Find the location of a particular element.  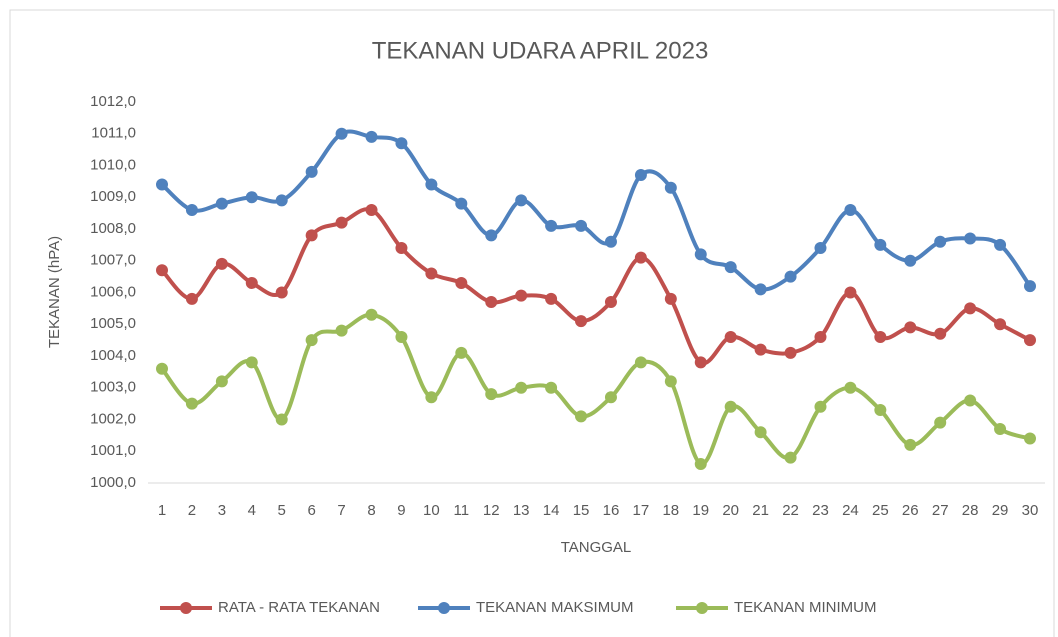

y-tick-label: 1011,0 is located at coordinates (113, 133).